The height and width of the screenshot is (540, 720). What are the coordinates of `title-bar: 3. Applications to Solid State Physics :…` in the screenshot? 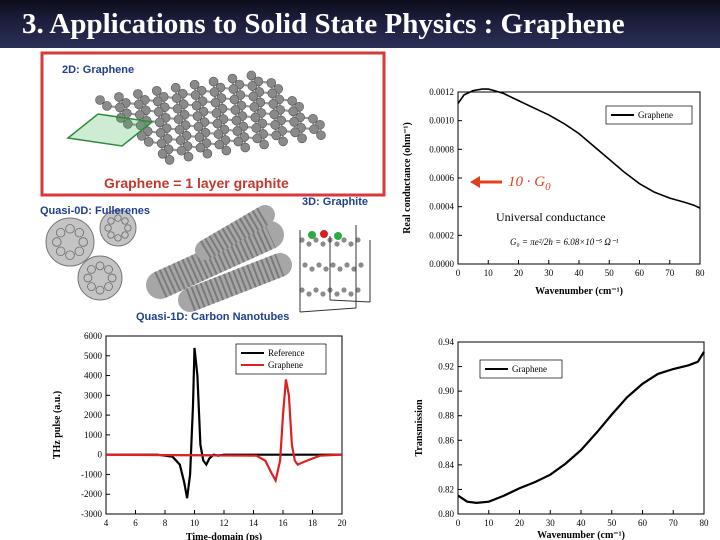 It's located at (360, 24).